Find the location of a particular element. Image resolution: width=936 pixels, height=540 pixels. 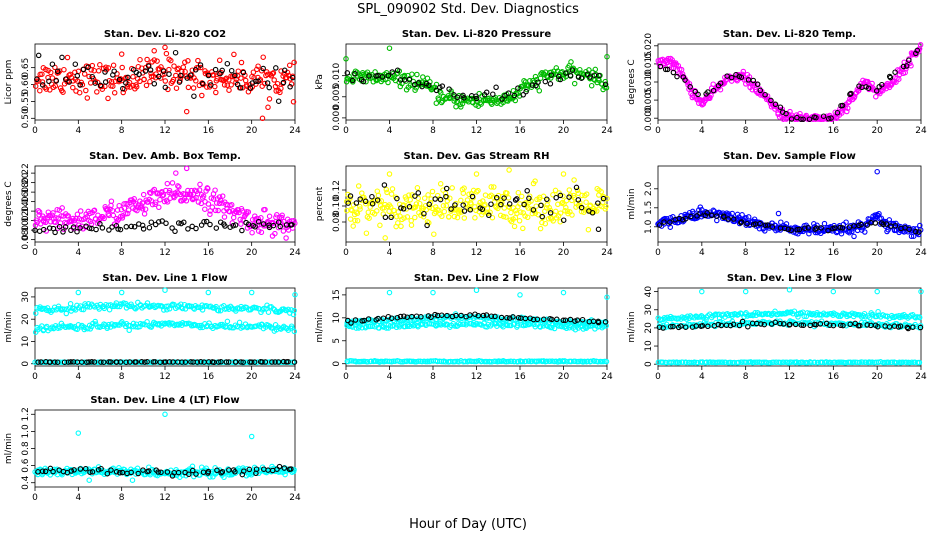

y-tick-label: 0.14 is located at coordinates (26, 211).